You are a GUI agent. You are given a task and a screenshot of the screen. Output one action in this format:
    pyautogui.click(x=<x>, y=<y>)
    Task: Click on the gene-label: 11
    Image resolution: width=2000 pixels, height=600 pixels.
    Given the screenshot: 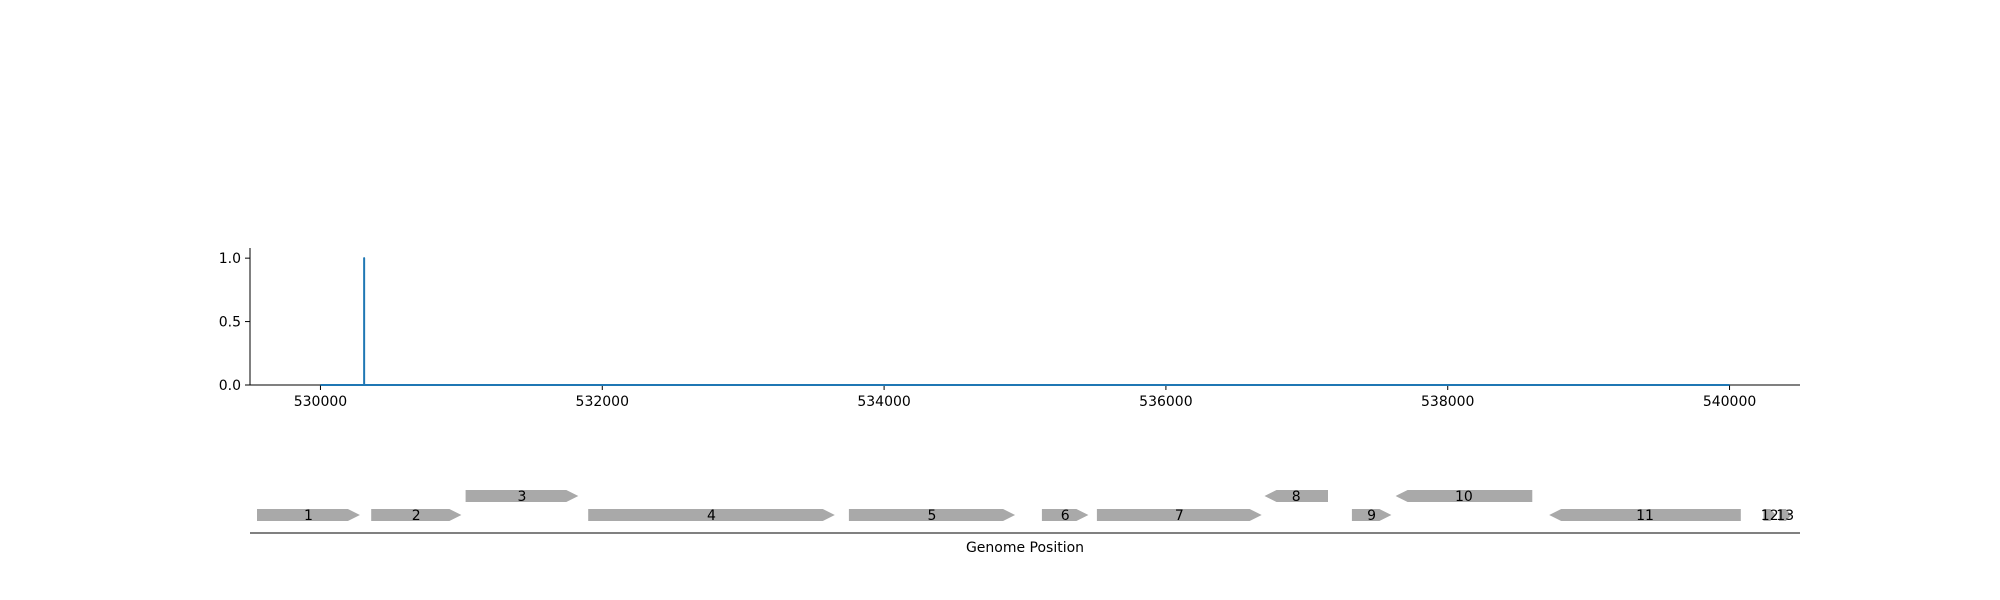 What is the action you would take?
    pyautogui.click(x=1645, y=516)
    